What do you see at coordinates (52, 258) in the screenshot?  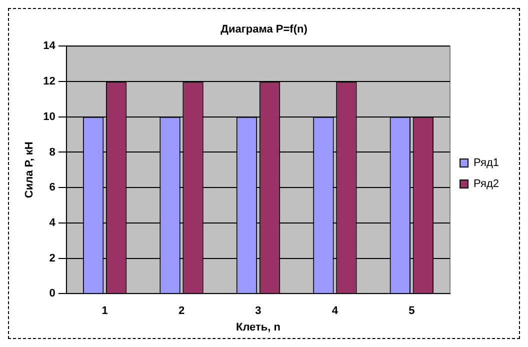 I see `y-tick-label: 2` at bounding box center [52, 258].